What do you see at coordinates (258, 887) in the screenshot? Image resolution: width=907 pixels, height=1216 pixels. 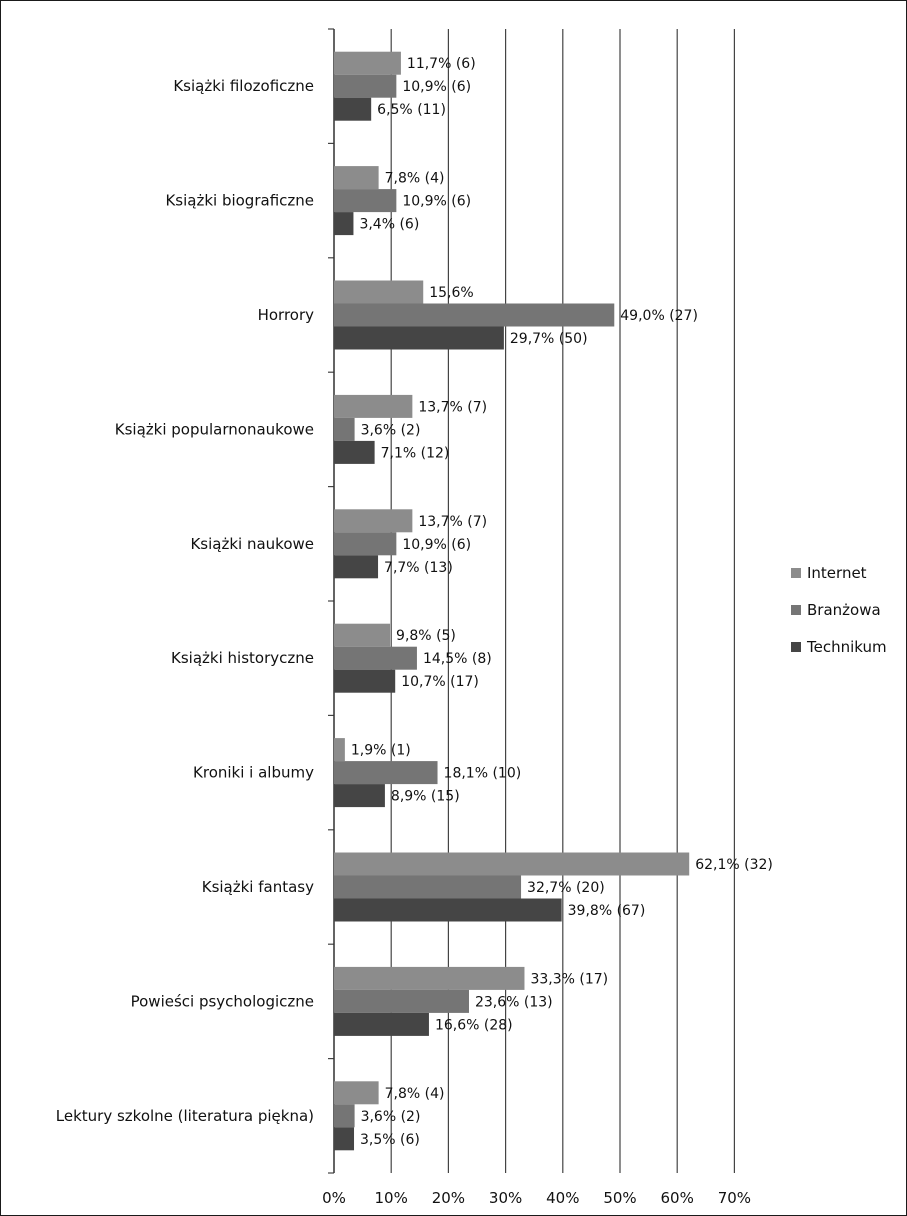 I see `category-label: Książki fantasy` at bounding box center [258, 887].